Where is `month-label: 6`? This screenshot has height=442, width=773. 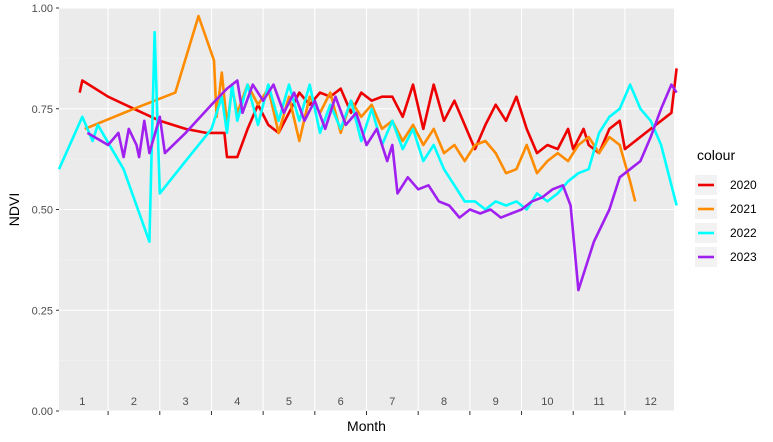 month-label: 6 is located at coordinates (341, 402).